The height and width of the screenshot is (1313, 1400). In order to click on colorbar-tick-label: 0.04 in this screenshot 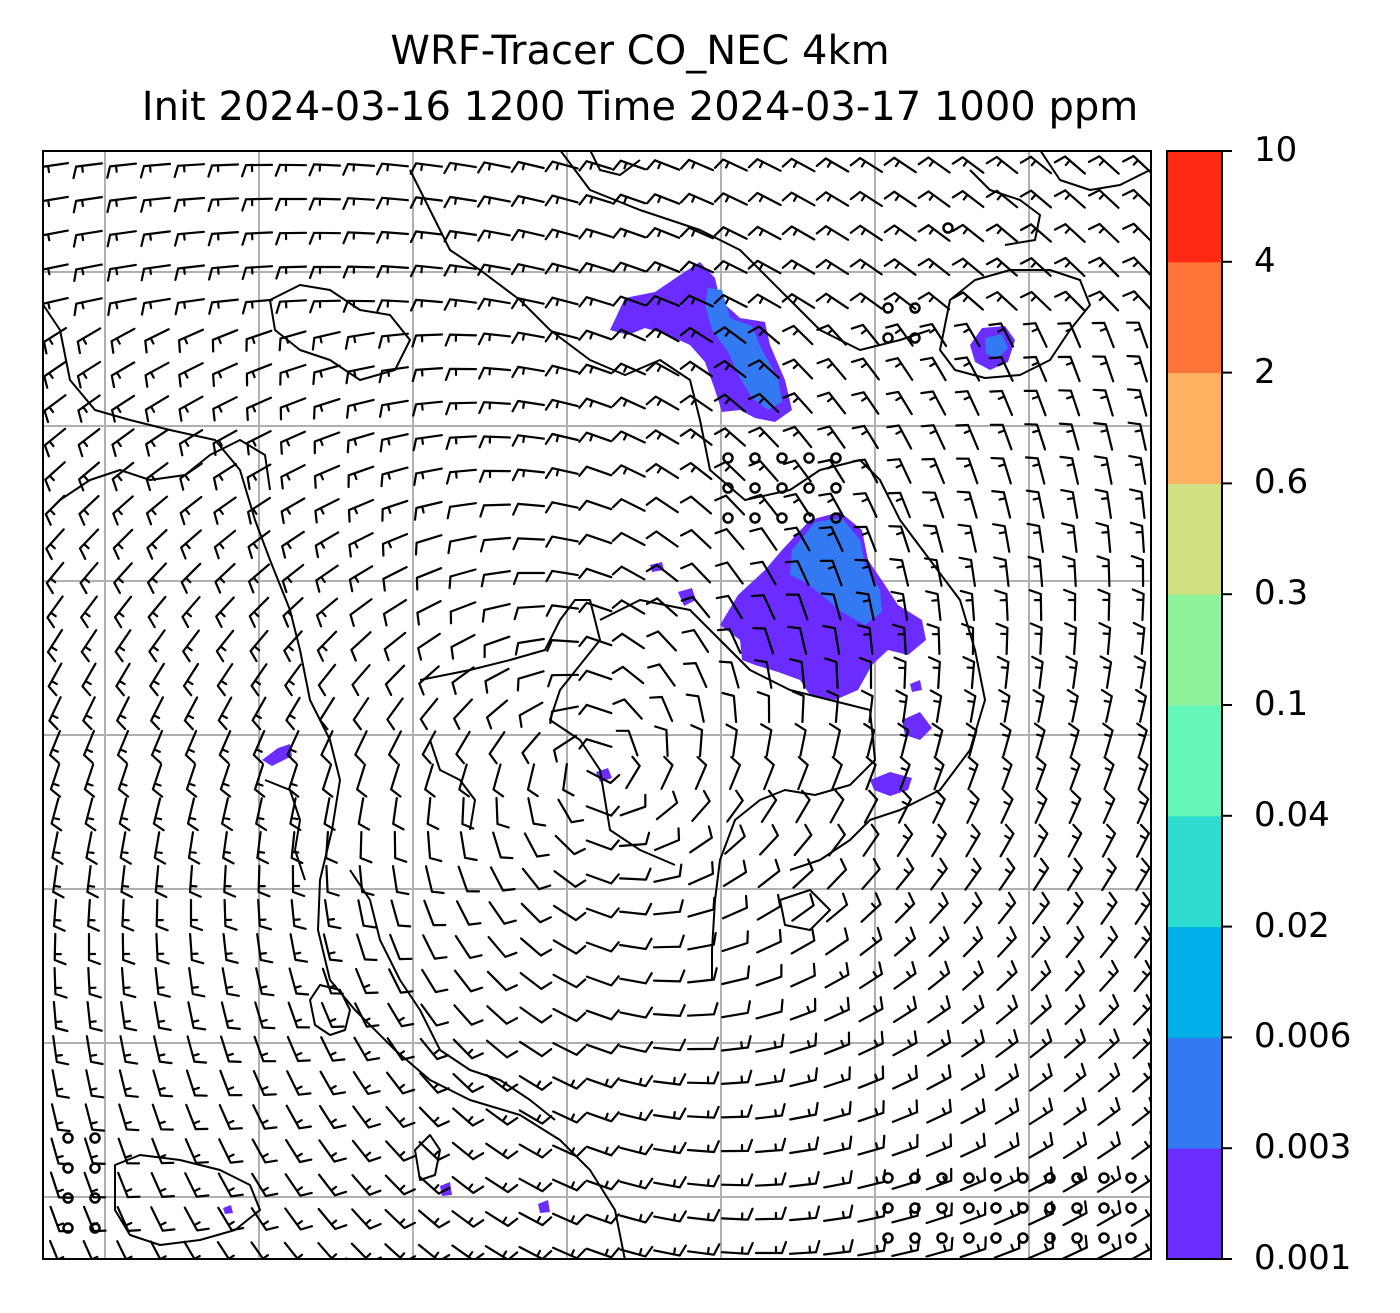, I will do `click(1292, 814)`.